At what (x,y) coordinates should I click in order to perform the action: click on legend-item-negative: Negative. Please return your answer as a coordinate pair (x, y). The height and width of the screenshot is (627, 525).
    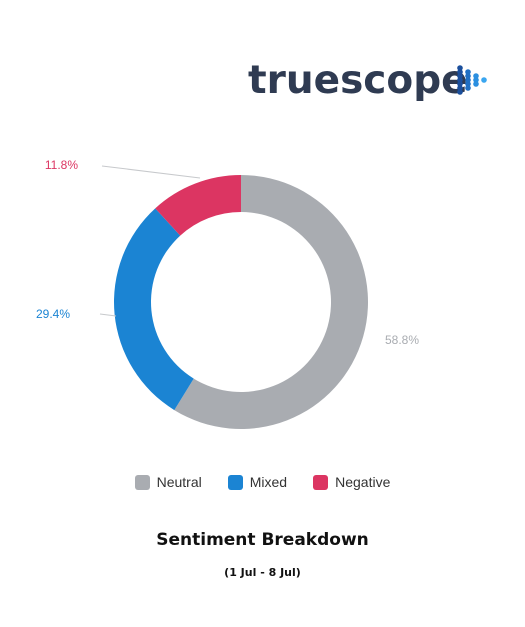
    Looking at the image, I should click on (351, 482).